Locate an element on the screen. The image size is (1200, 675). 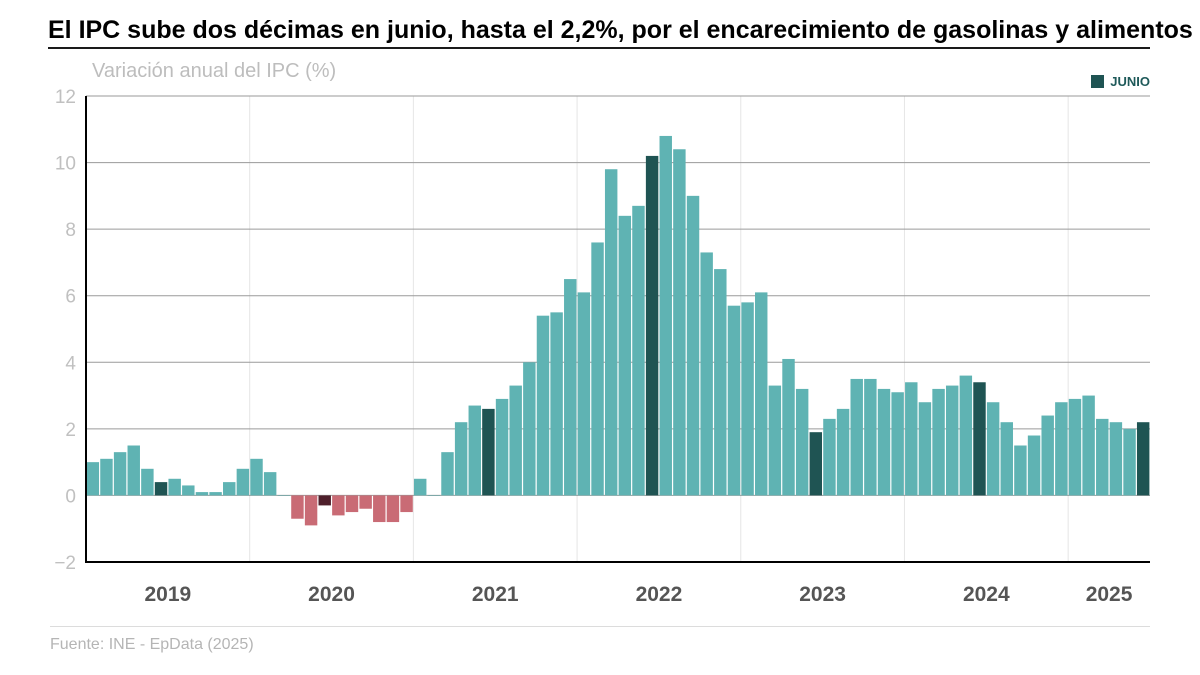
legend-label-junio: JUNIO is located at coordinates (1130, 81).